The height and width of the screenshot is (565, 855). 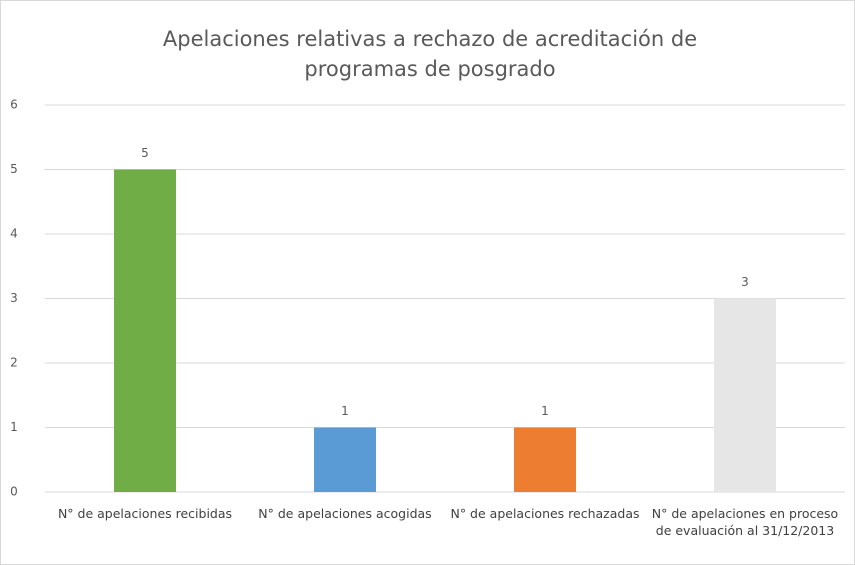 I want to click on y-tick-label: 0, so click(x=14, y=492).